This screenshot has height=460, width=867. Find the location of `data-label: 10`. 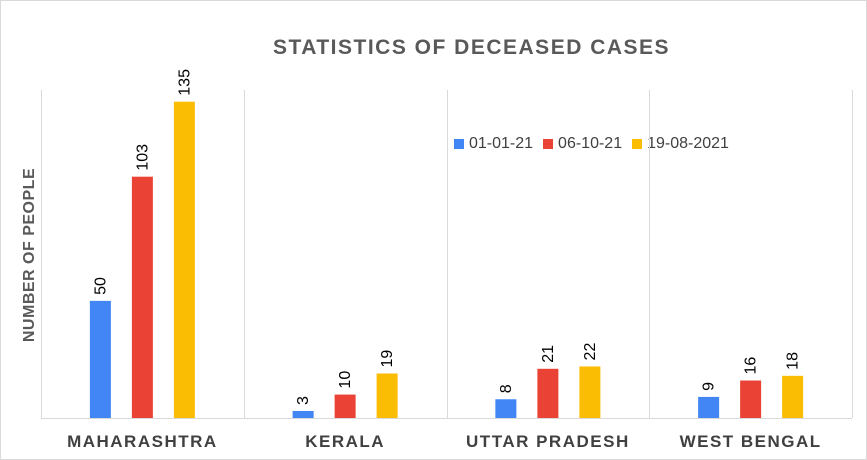

data-label: 10 is located at coordinates (345, 380).